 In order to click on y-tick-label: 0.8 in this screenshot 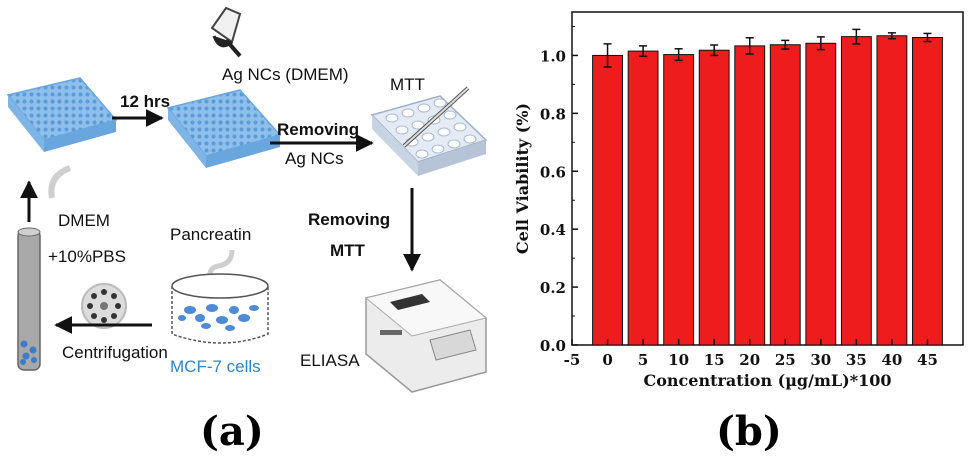, I will do `click(553, 114)`.